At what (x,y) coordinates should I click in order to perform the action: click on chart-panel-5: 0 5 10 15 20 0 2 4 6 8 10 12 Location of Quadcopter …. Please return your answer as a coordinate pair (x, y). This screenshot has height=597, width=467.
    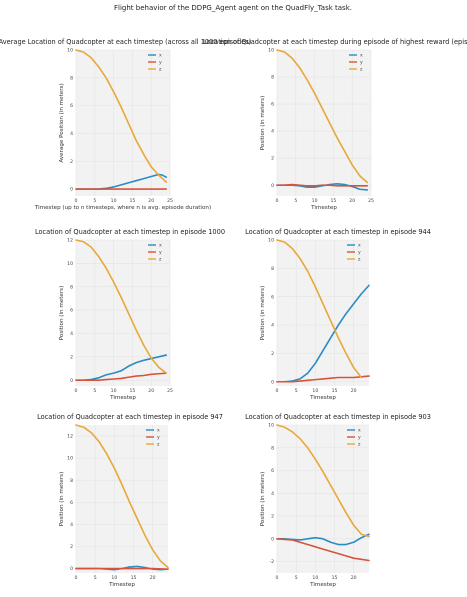
    Looking at the image, I should click on (130, 500).